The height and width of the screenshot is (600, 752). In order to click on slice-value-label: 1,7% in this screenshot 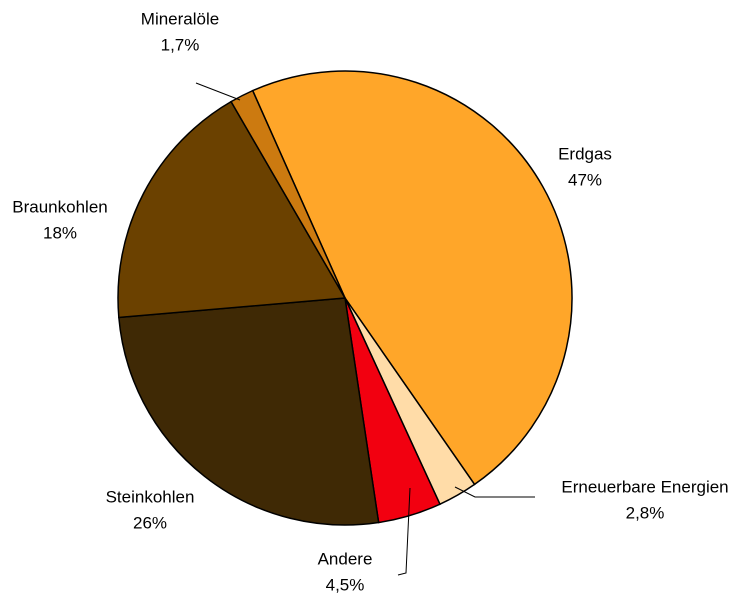, I will do `click(180, 44)`.